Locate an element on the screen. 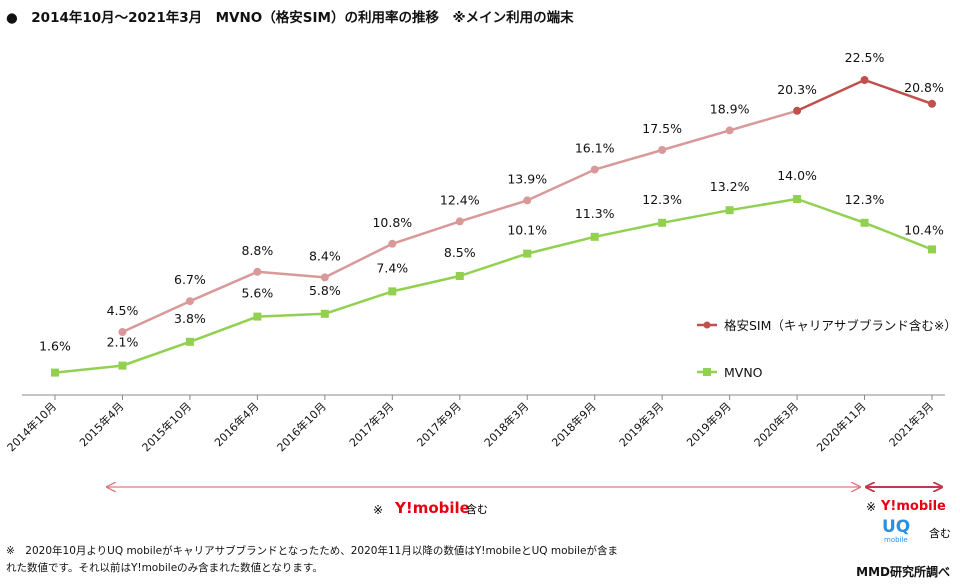 The height and width of the screenshot is (586, 960). x-tick-label: 2016年4月 is located at coordinates (236, 424).